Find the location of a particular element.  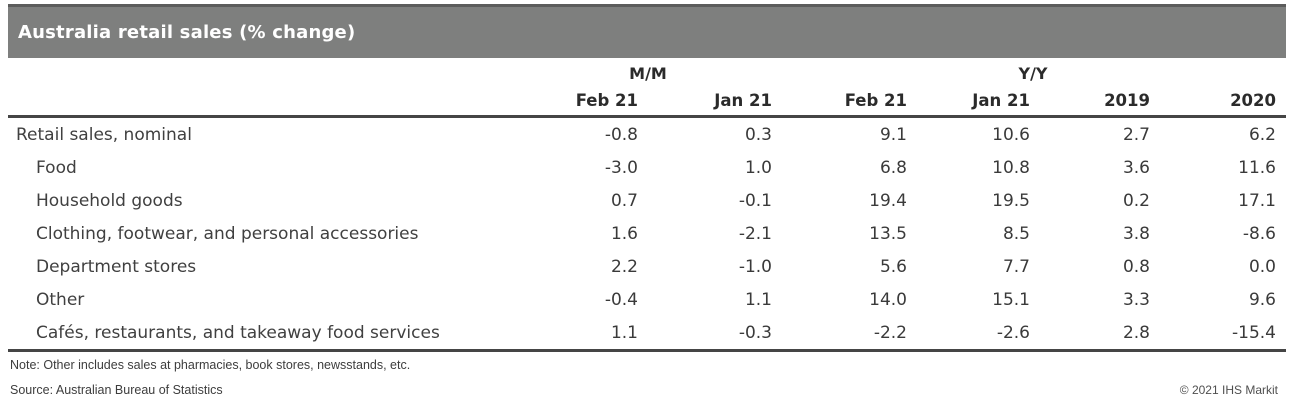

title-bar: Australia retail sales (% change) is located at coordinates (647, 31).